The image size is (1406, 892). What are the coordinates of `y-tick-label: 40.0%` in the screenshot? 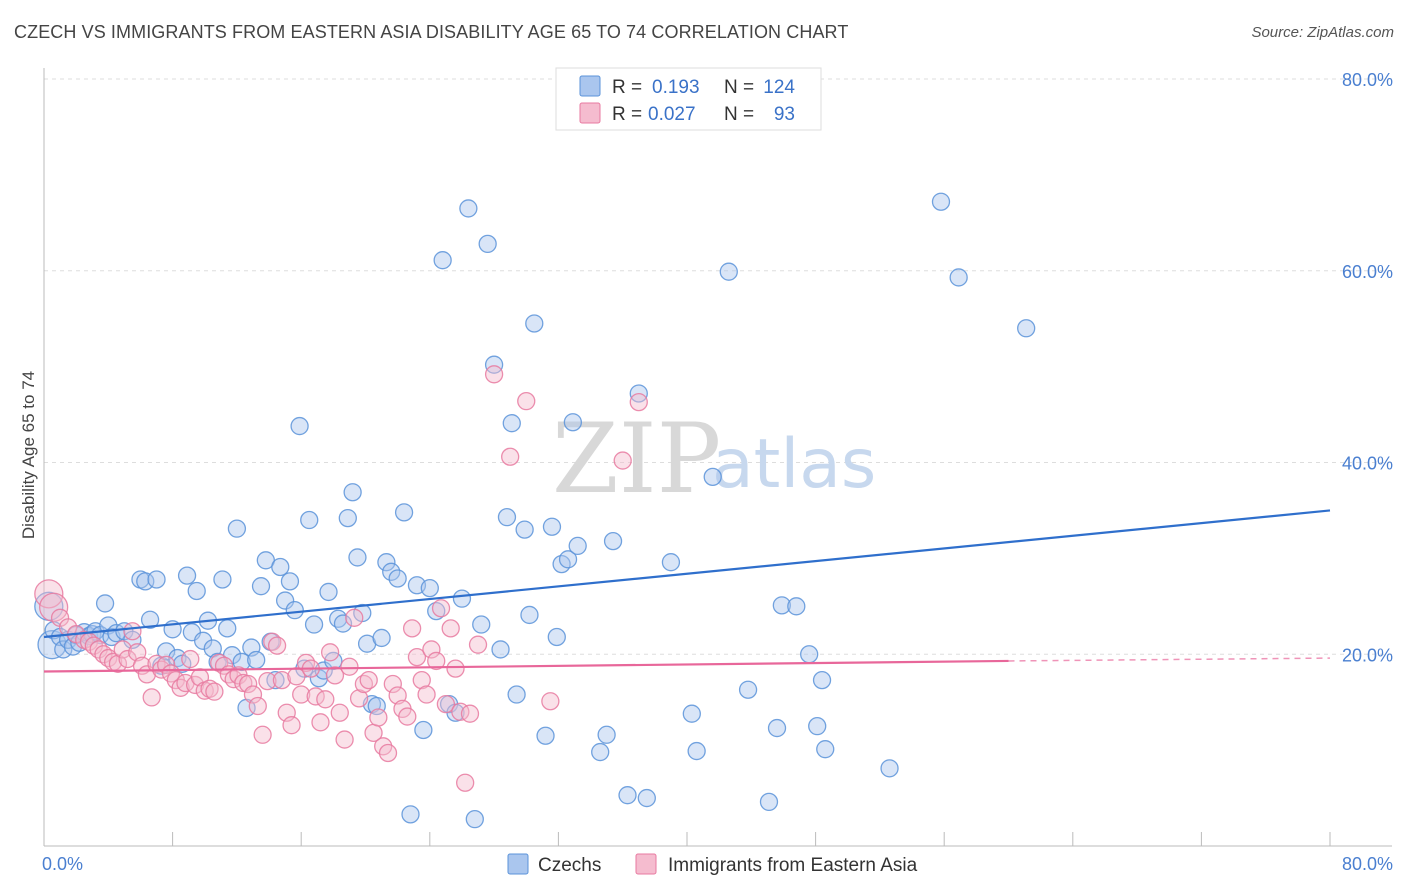 It's located at (1367, 464).